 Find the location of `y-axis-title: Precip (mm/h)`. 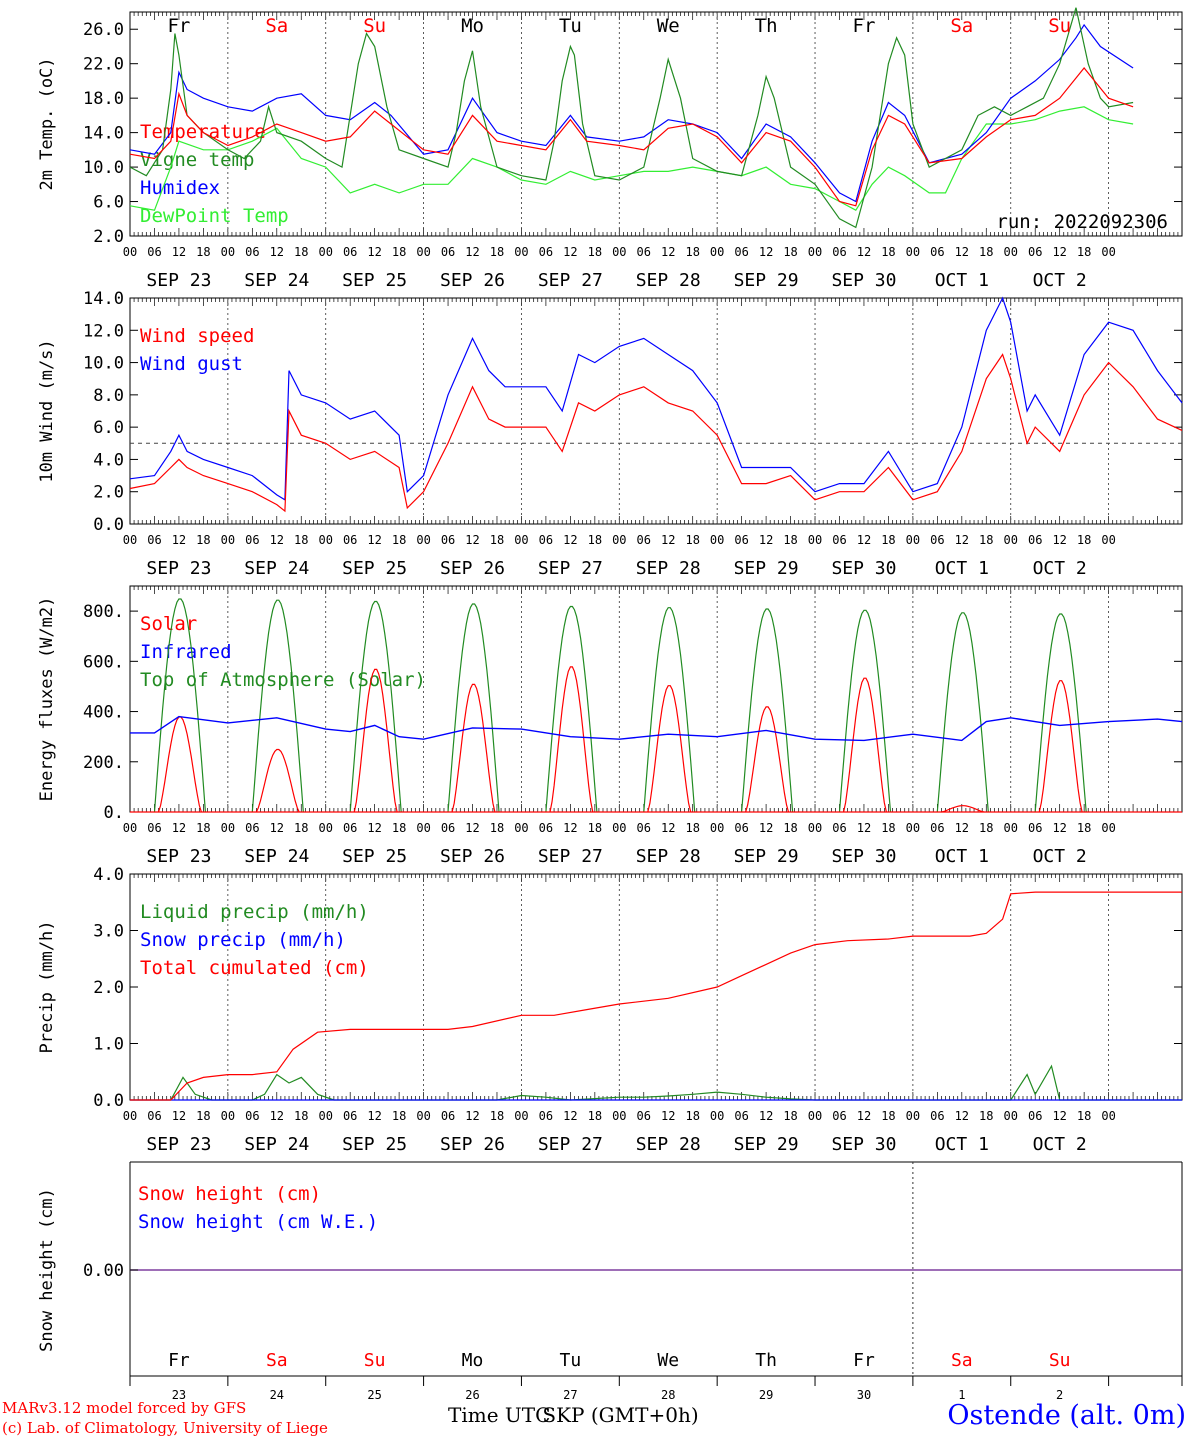

y-axis-title: Precip (mm/h) is located at coordinates (47, 986).